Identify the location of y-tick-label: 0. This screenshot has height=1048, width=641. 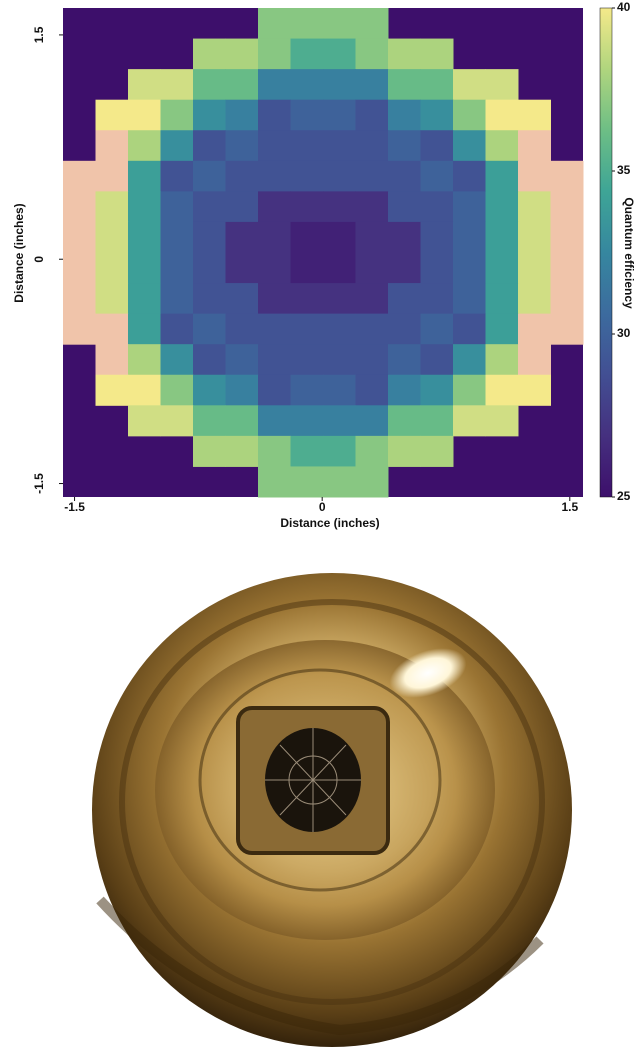
(39, 259).